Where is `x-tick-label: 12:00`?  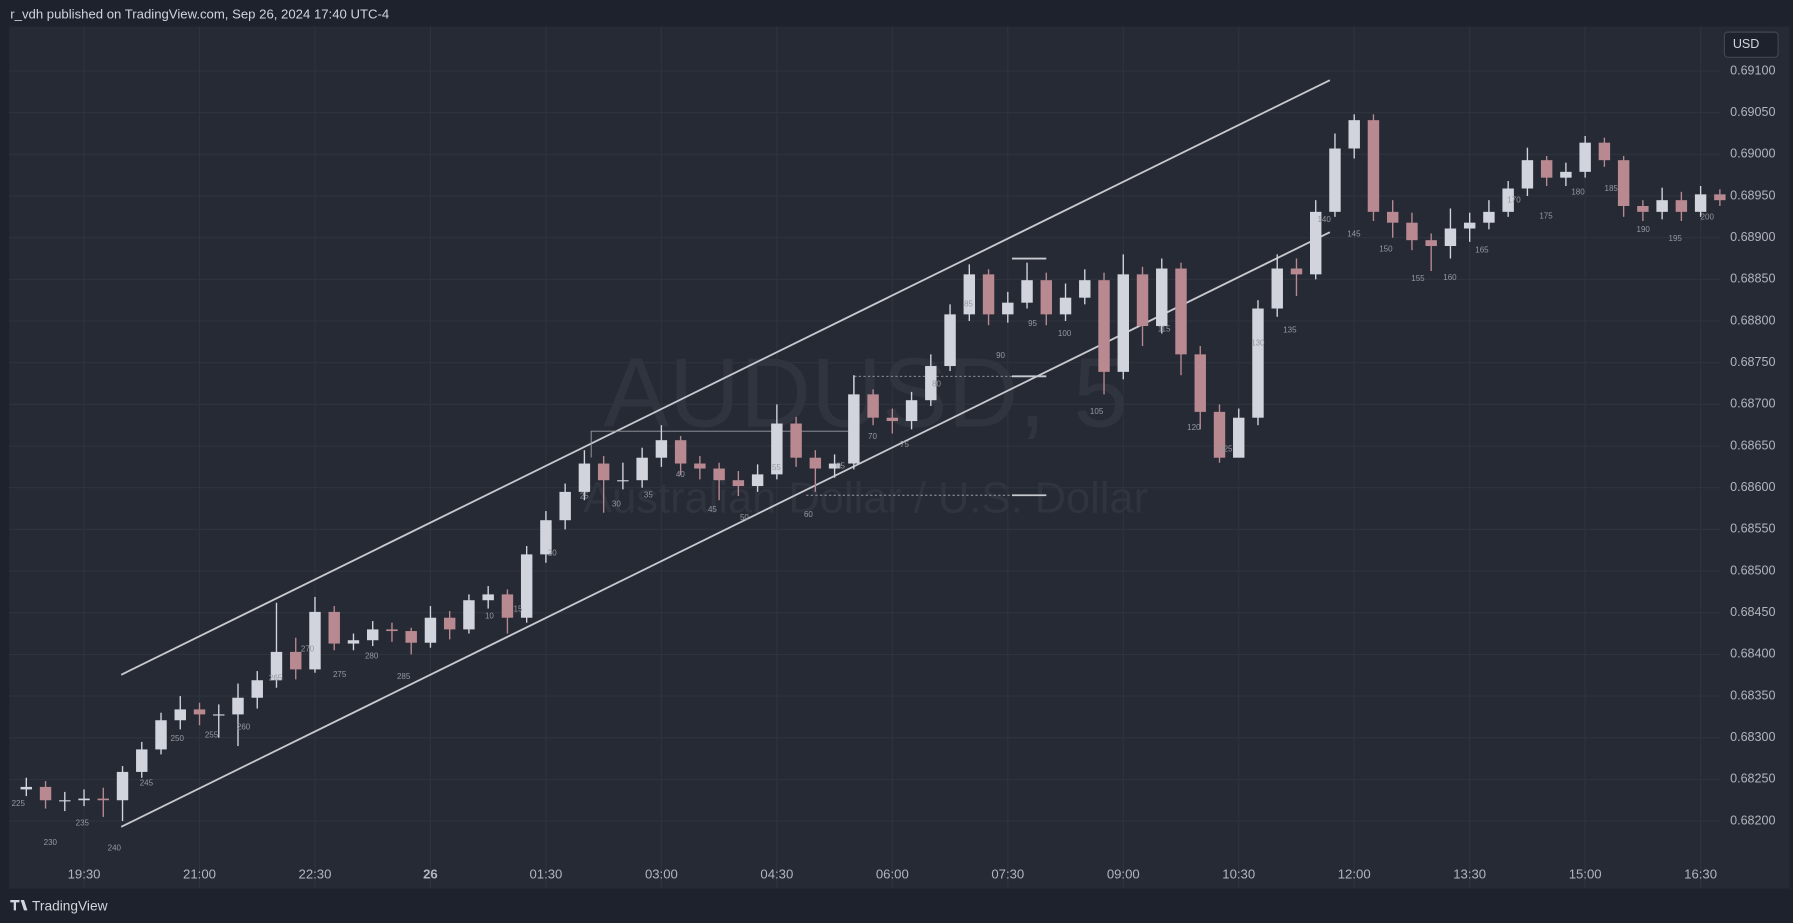
x-tick-label: 12:00 is located at coordinates (1354, 873).